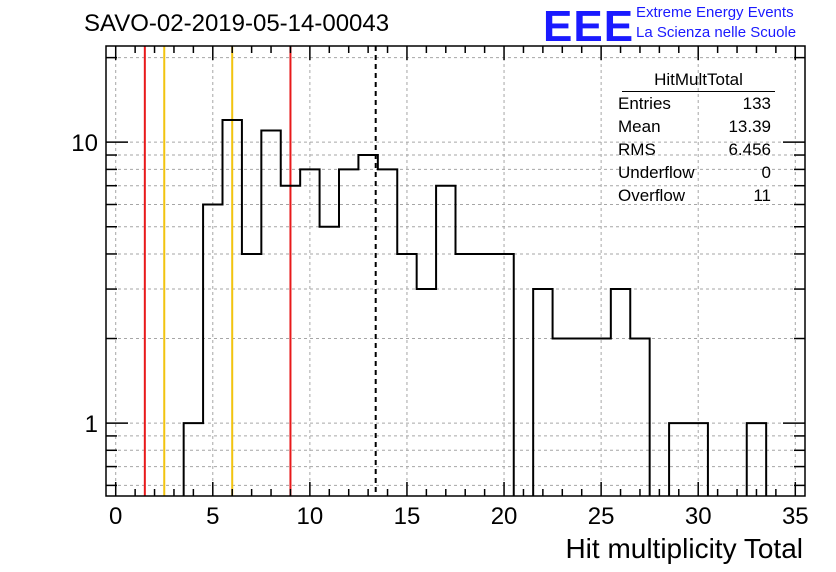  Describe the element at coordinates (237, 23) in the screenshot. I see `plot-title: SAVO-02-2019-05-14-00043` at that location.